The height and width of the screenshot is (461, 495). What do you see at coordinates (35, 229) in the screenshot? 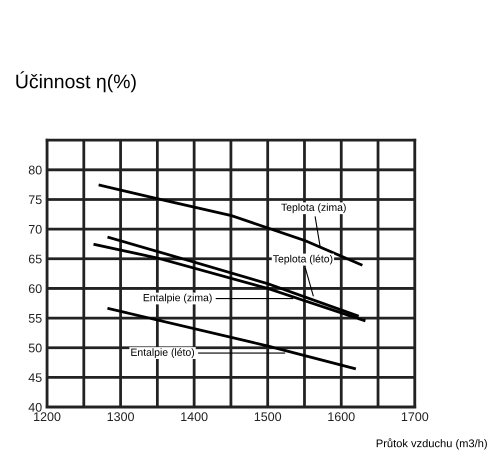
I see `y-tick-label: 70` at bounding box center [35, 229].